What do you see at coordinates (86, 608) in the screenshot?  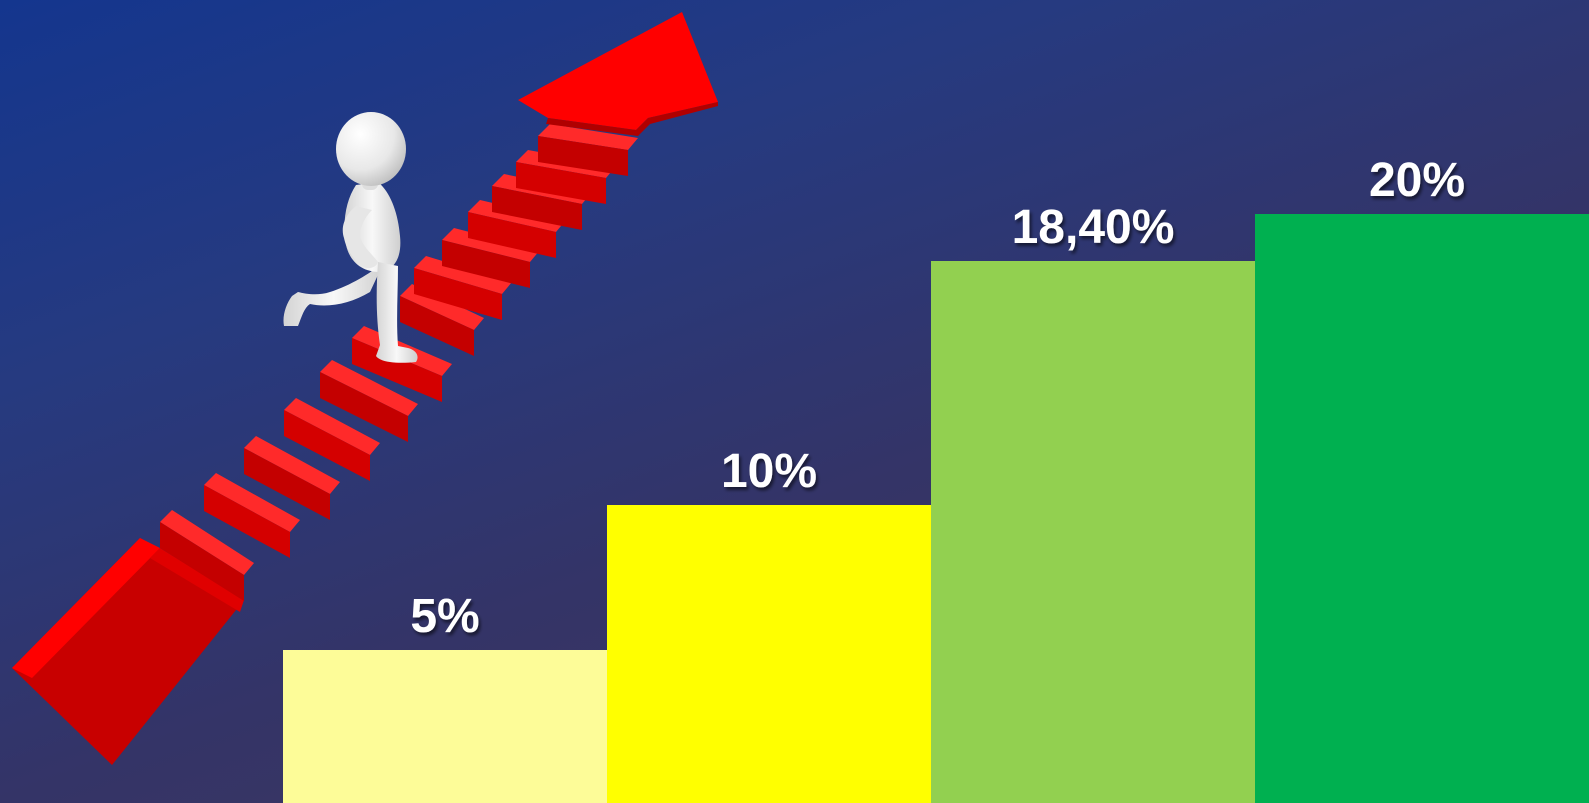 I see `stair-base-top` at bounding box center [86, 608].